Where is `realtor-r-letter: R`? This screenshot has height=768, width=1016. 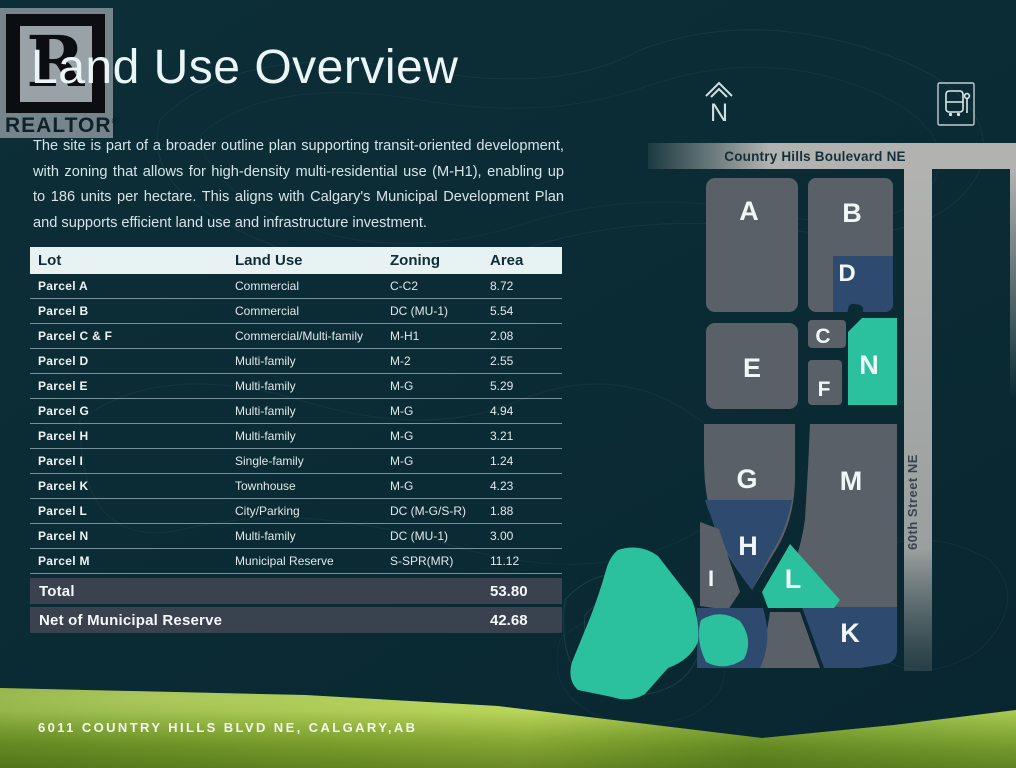 realtor-r-letter: R is located at coordinates (55, 61).